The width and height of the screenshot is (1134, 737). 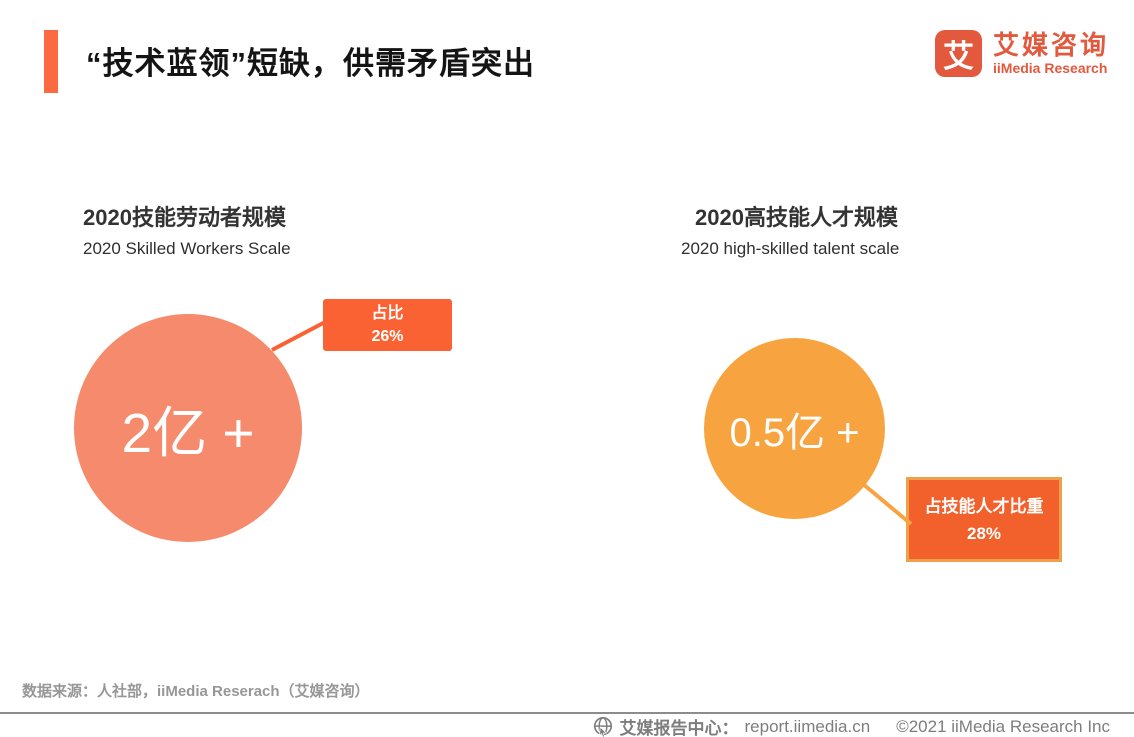 What do you see at coordinates (567, 713) in the screenshot?
I see `footer-divider` at bounding box center [567, 713].